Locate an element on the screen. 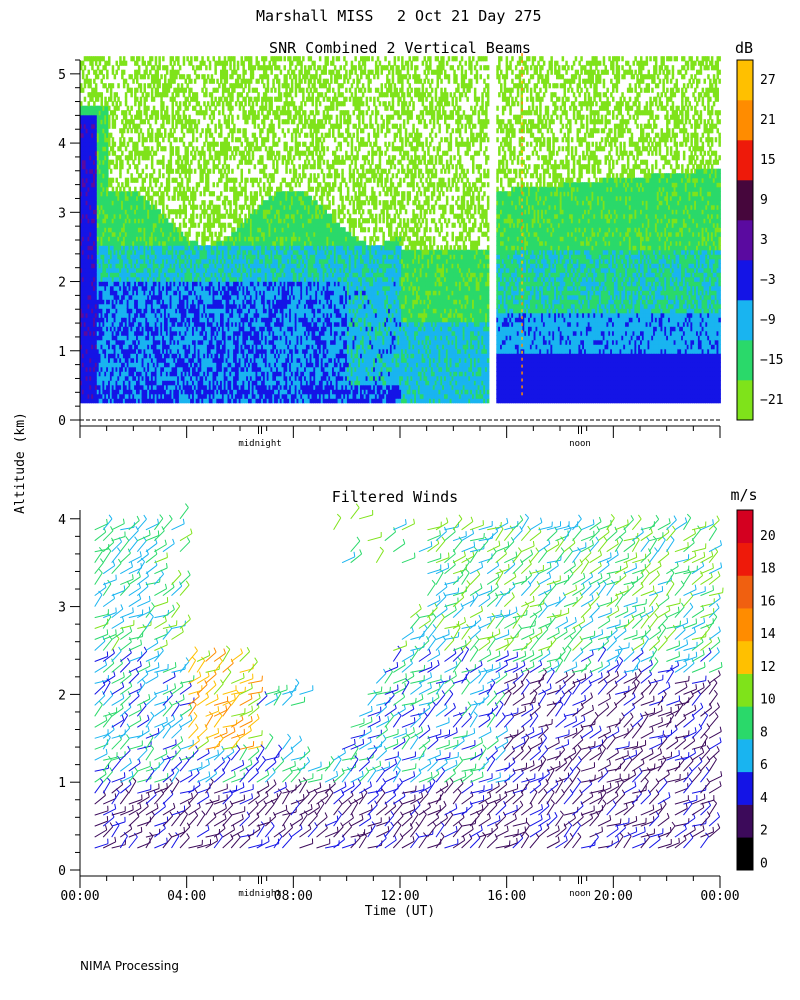  snr-title: SNR Combined 2 Vertical Beams is located at coordinates (400, 48).